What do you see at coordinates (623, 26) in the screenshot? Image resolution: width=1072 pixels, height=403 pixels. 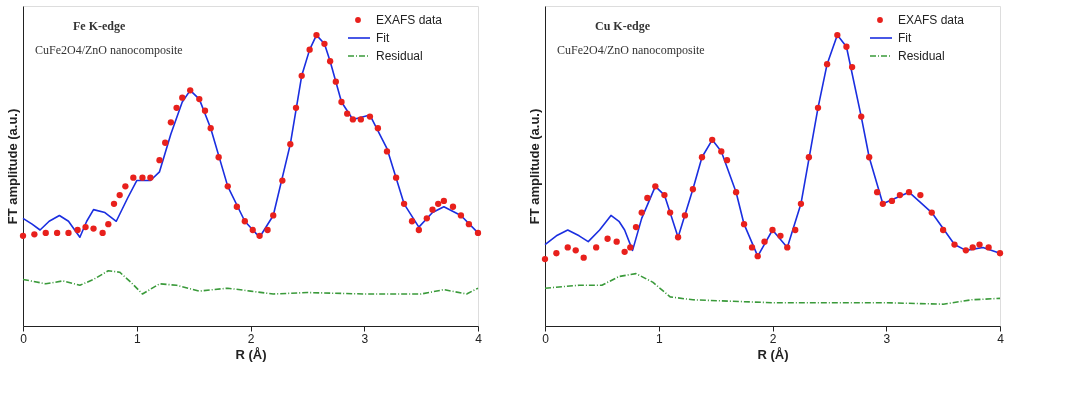 I see `text: Cu K-edge` at bounding box center [623, 26].